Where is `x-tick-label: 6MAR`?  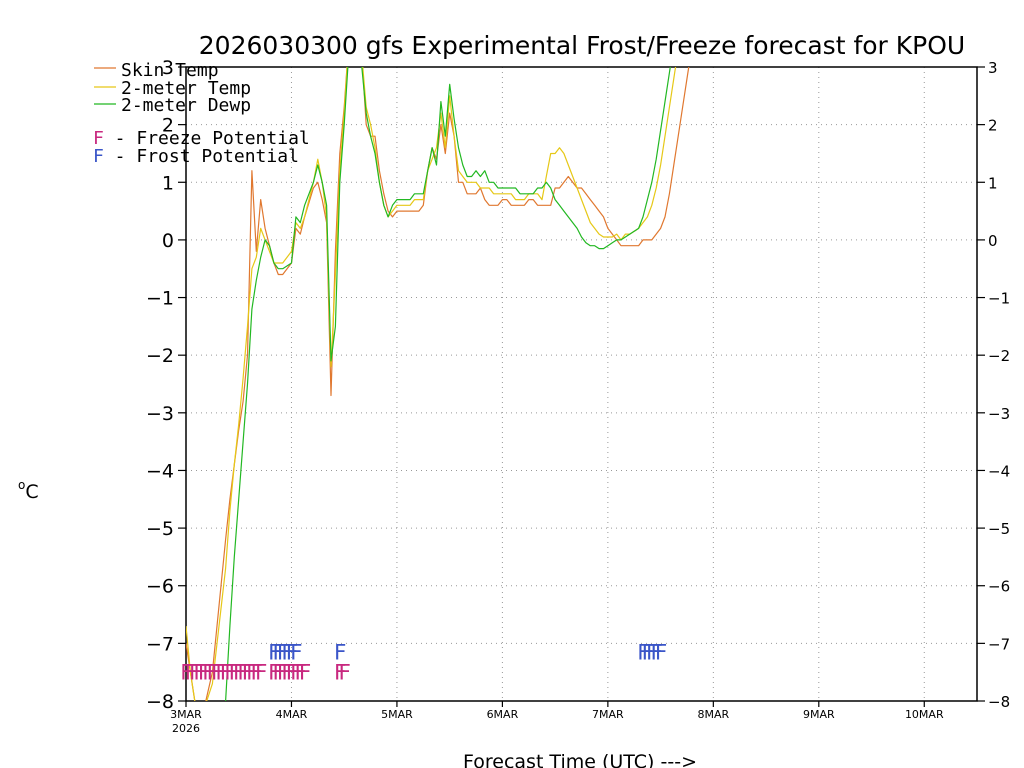 x-tick-label: 6MAR is located at coordinates (503, 714).